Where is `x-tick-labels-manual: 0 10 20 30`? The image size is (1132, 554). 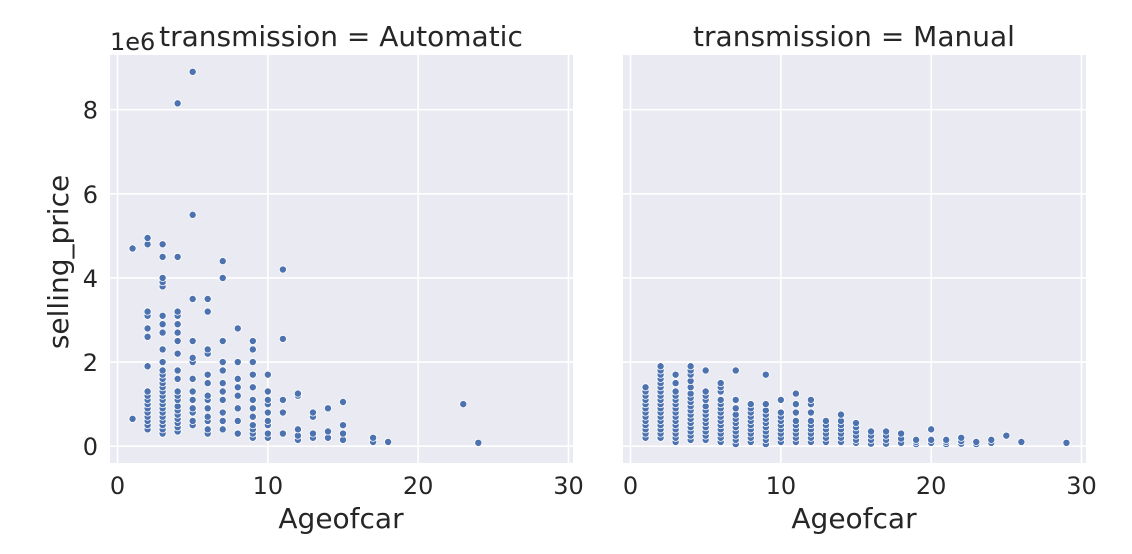 x-tick-labels-manual: 0 10 20 30 is located at coordinates (860, 486).